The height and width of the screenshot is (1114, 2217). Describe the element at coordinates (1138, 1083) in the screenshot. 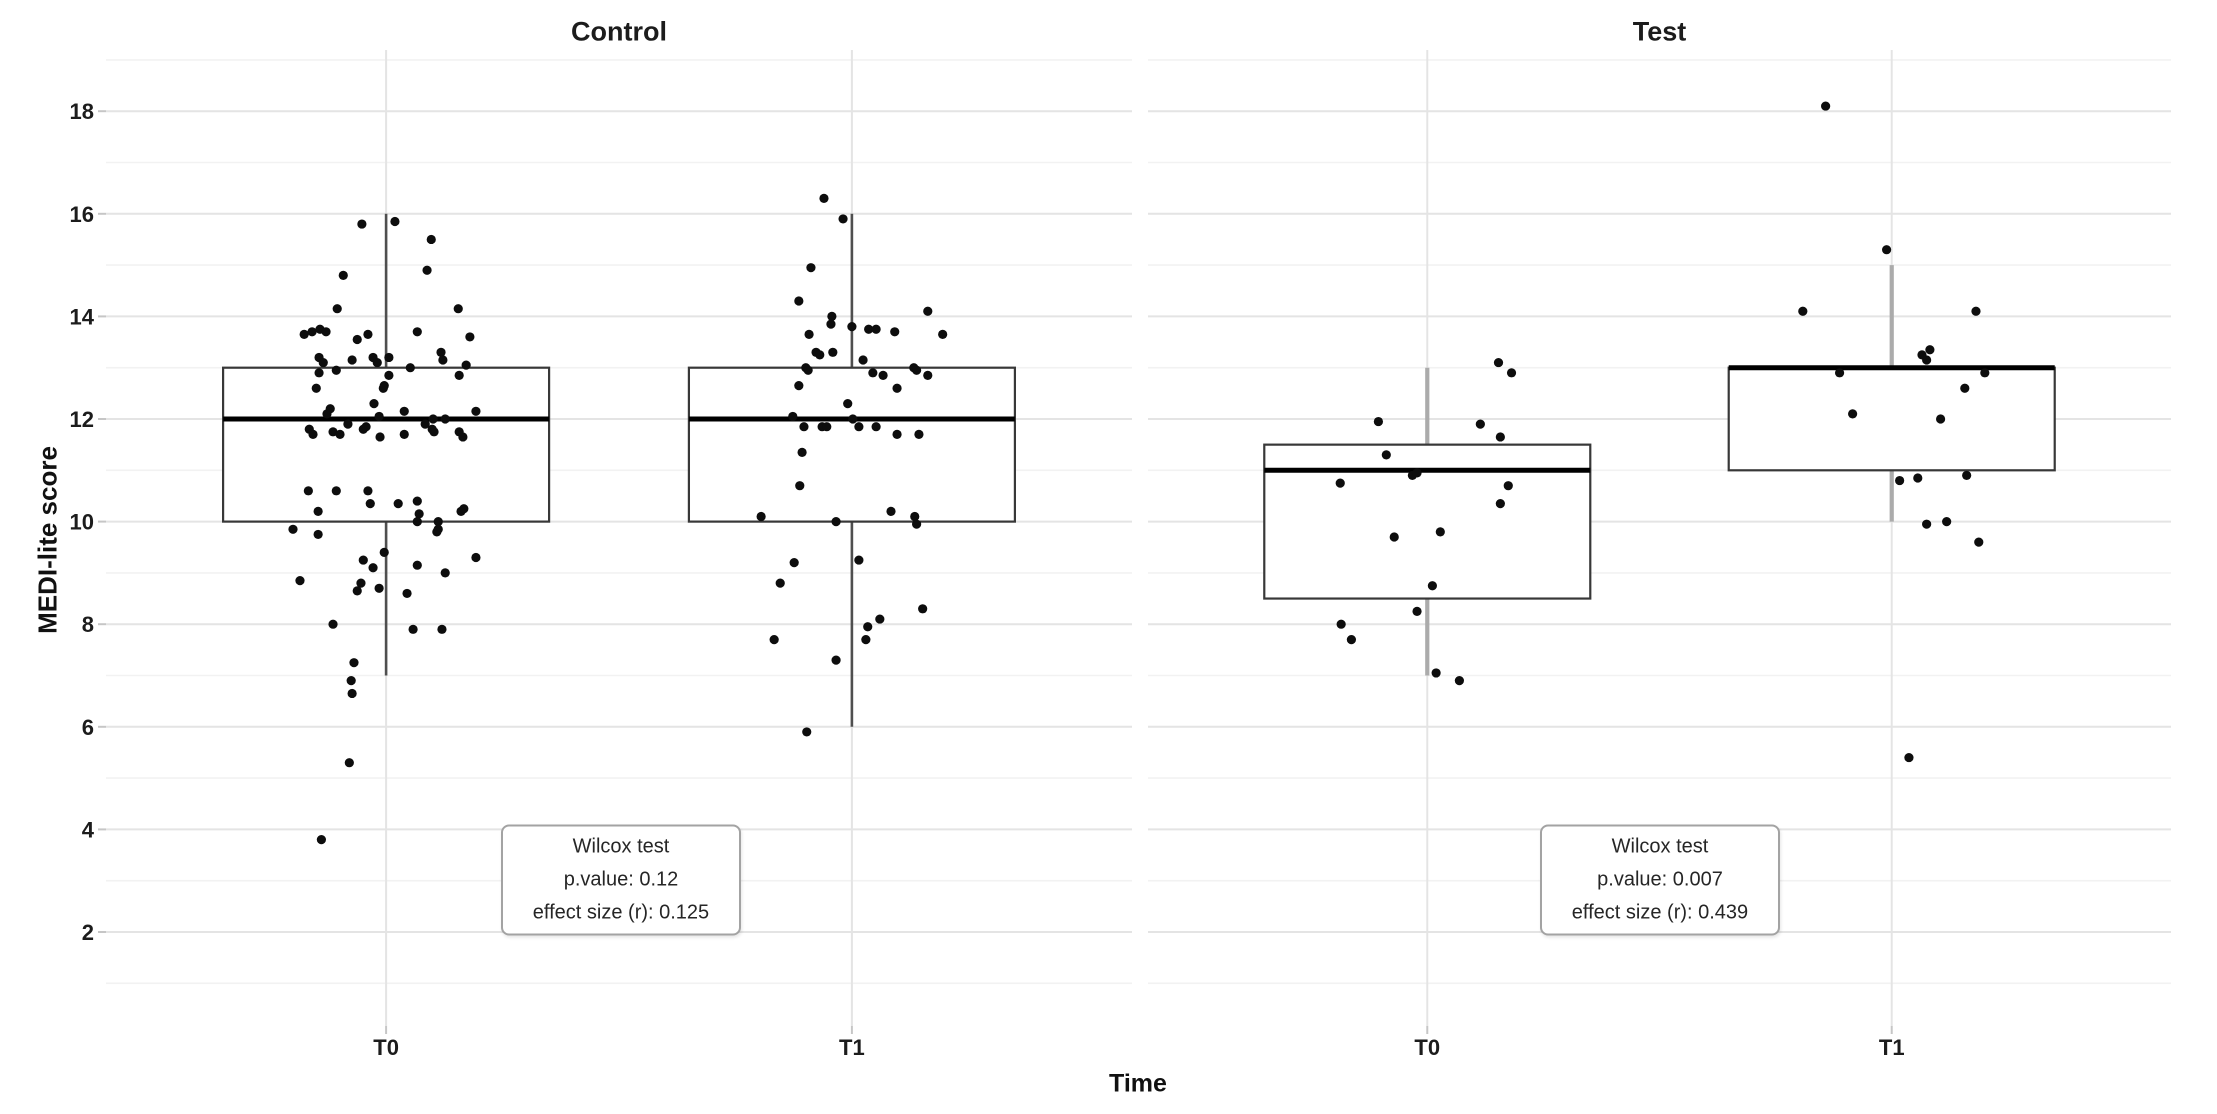

I see `x-axis-title: Time` at that location.